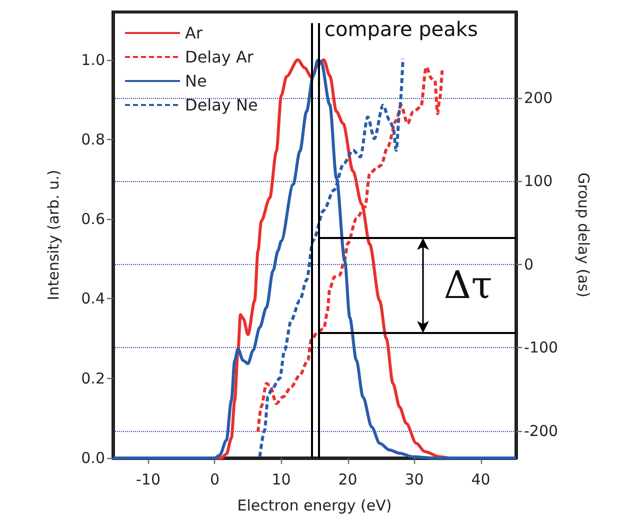 This screenshot has width=634, height=528. I want to click on legend-label: Ar, so click(194, 33).